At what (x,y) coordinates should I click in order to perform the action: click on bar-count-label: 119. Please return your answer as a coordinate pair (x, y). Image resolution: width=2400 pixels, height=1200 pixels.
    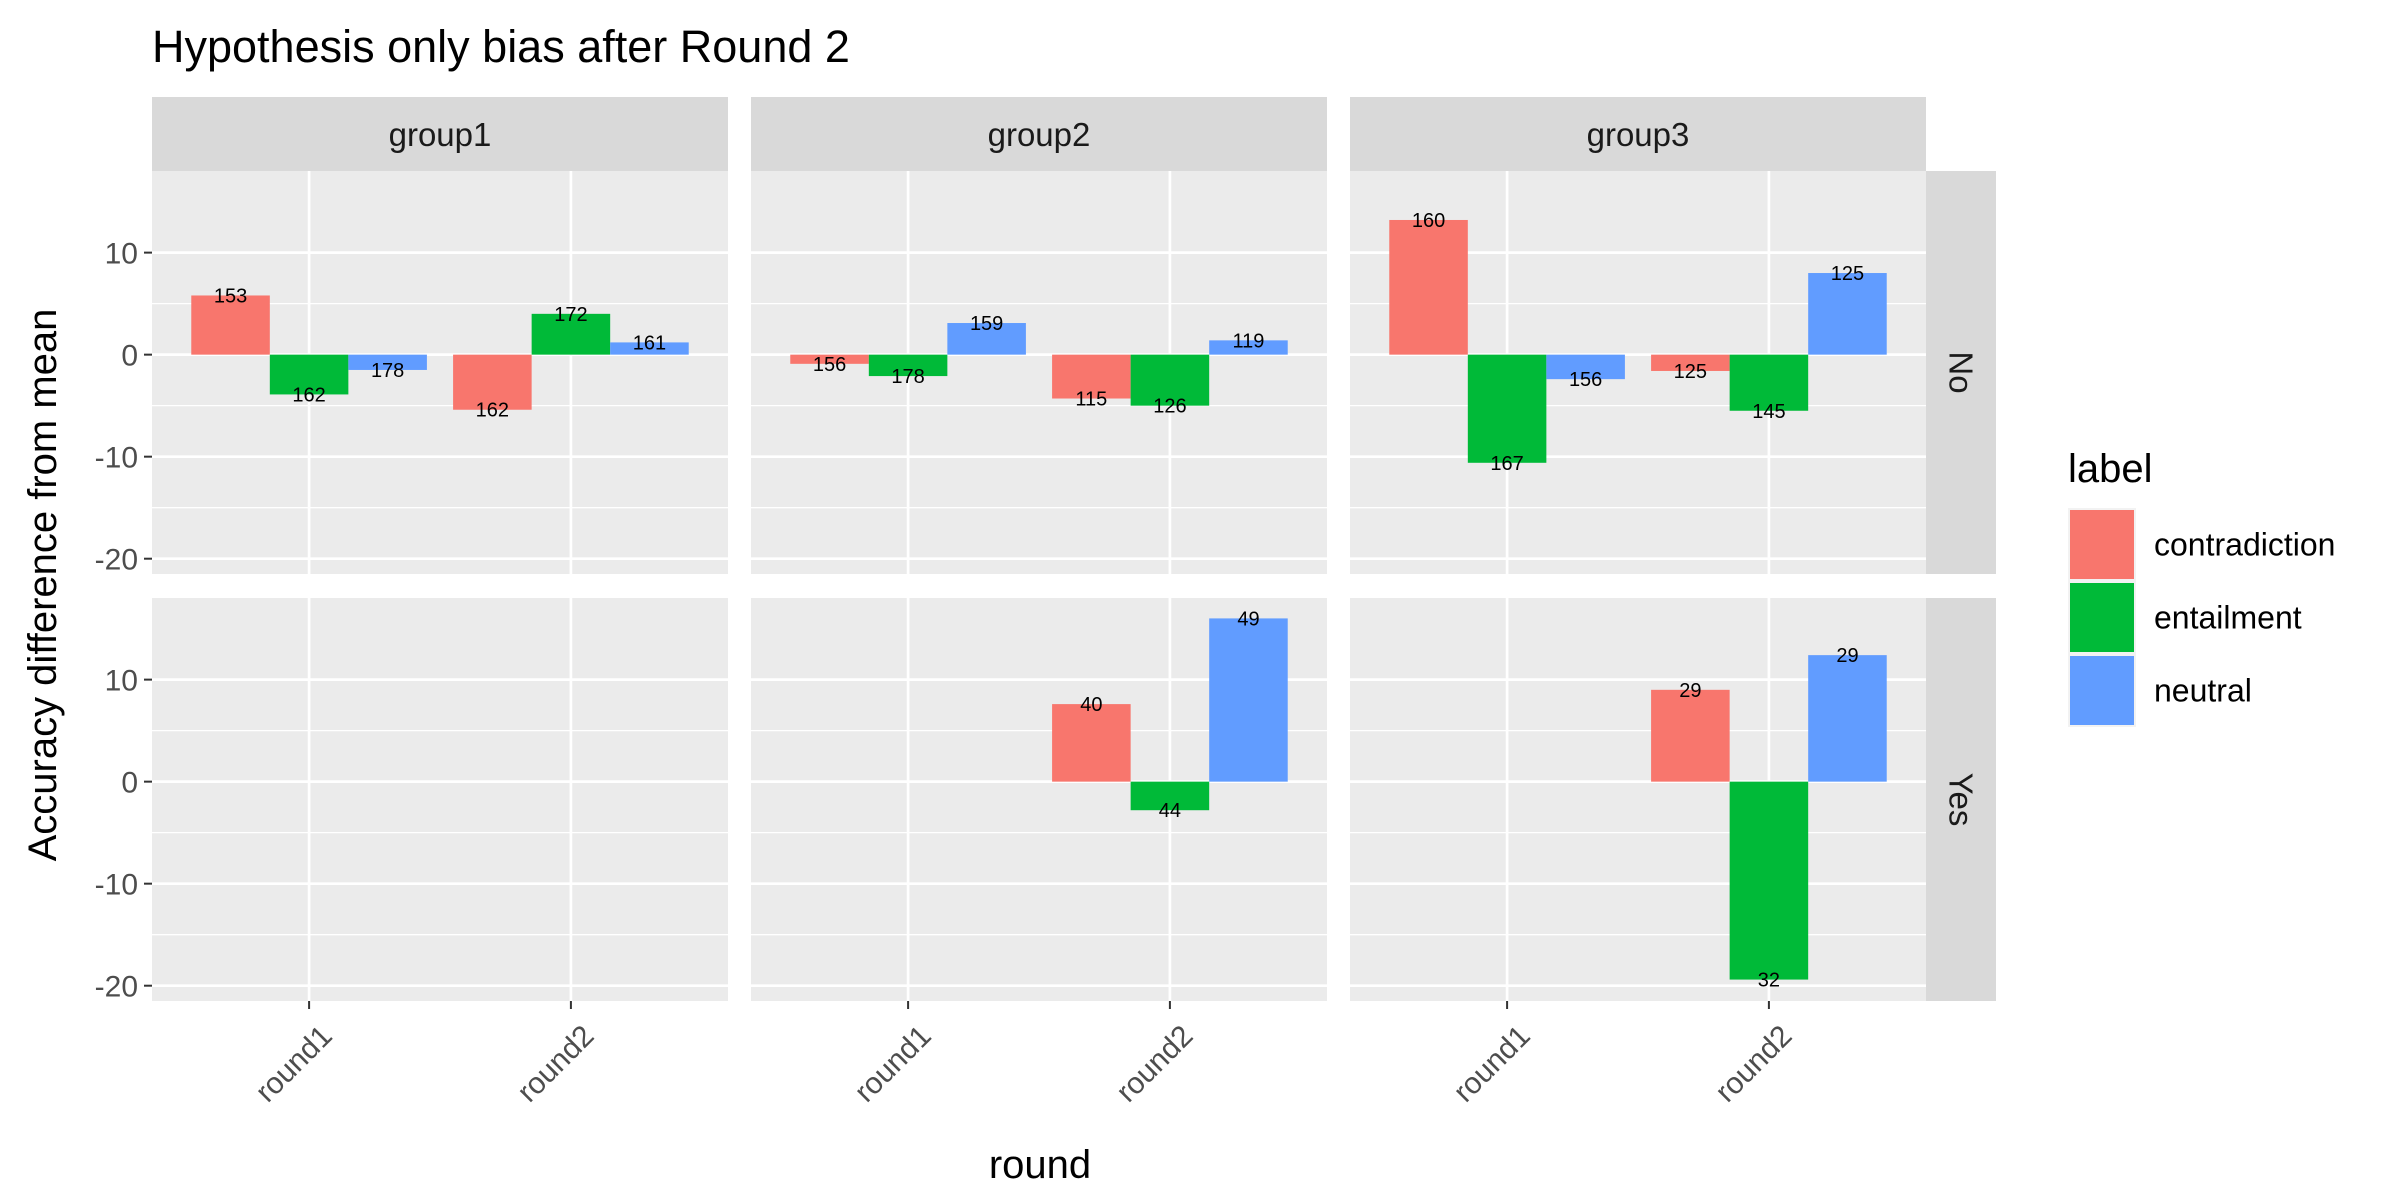
    Looking at the image, I should click on (1249, 341).